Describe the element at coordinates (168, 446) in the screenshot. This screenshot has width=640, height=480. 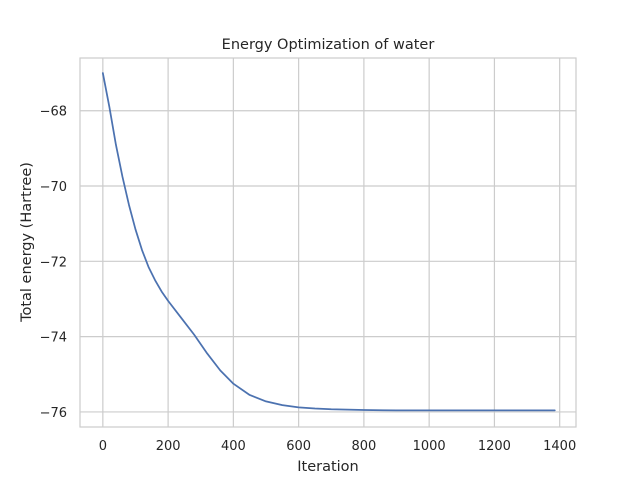
I see `x-tick-label-1: 200` at that location.